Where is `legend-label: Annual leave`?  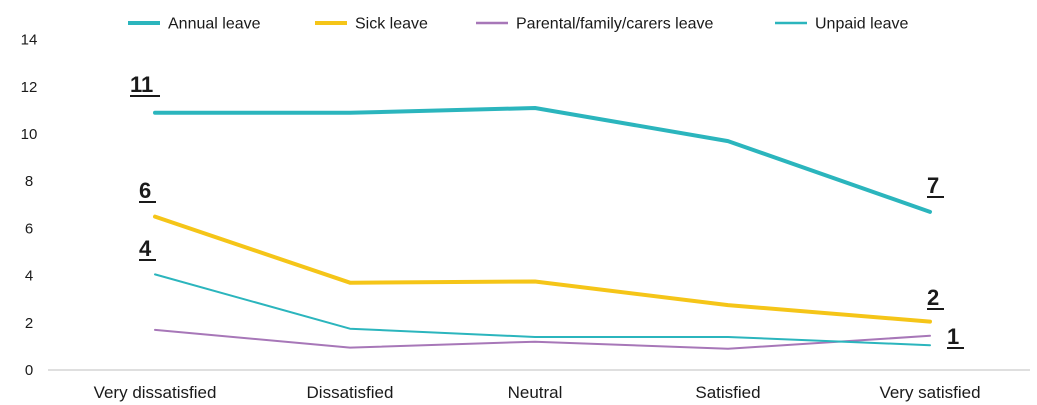 legend-label: Annual leave is located at coordinates (214, 24).